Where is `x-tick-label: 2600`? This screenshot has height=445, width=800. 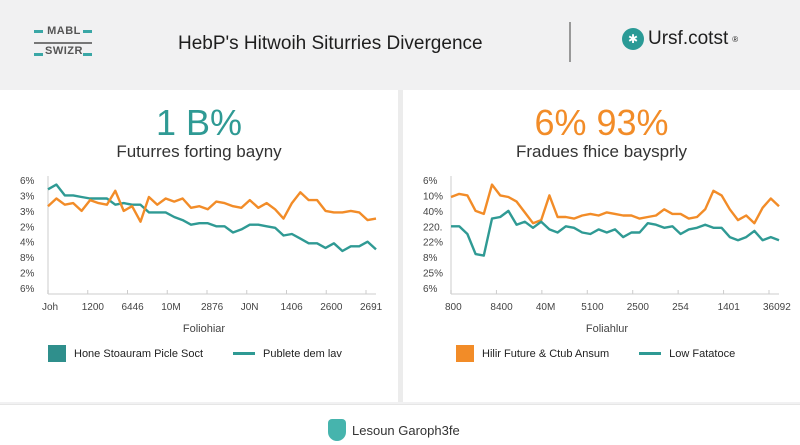 x-tick-label: 2600 is located at coordinates (331, 307).